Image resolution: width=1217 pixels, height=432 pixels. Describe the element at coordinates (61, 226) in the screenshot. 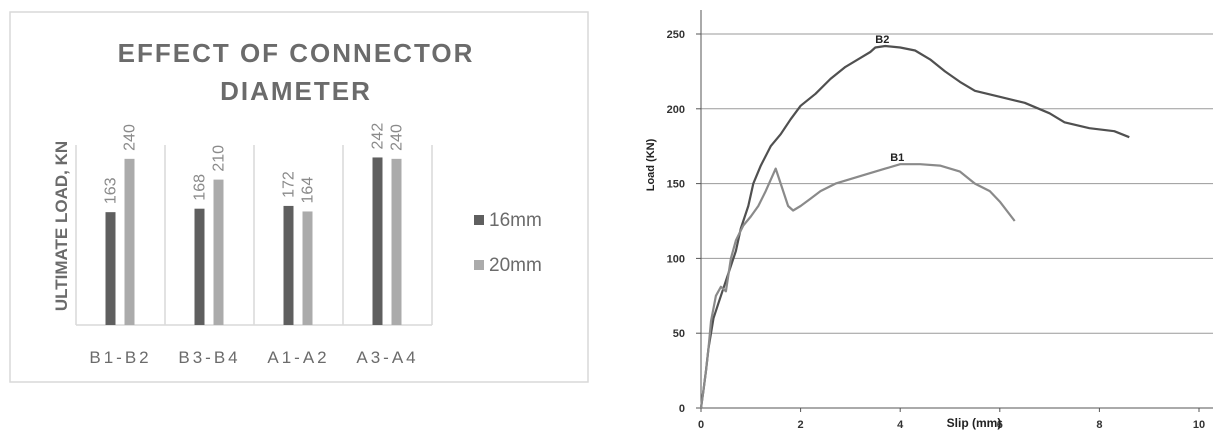

I see `y-axis-label: ULTIMATE LOAD, KN` at that location.